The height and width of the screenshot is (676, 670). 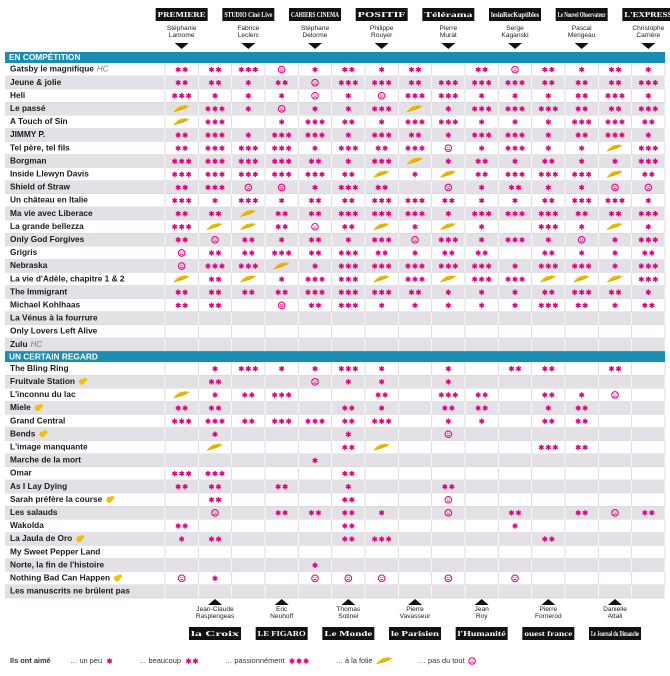 What do you see at coordinates (27, 134) in the screenshot?
I see `film-title: JIMMY P.` at bounding box center [27, 134].